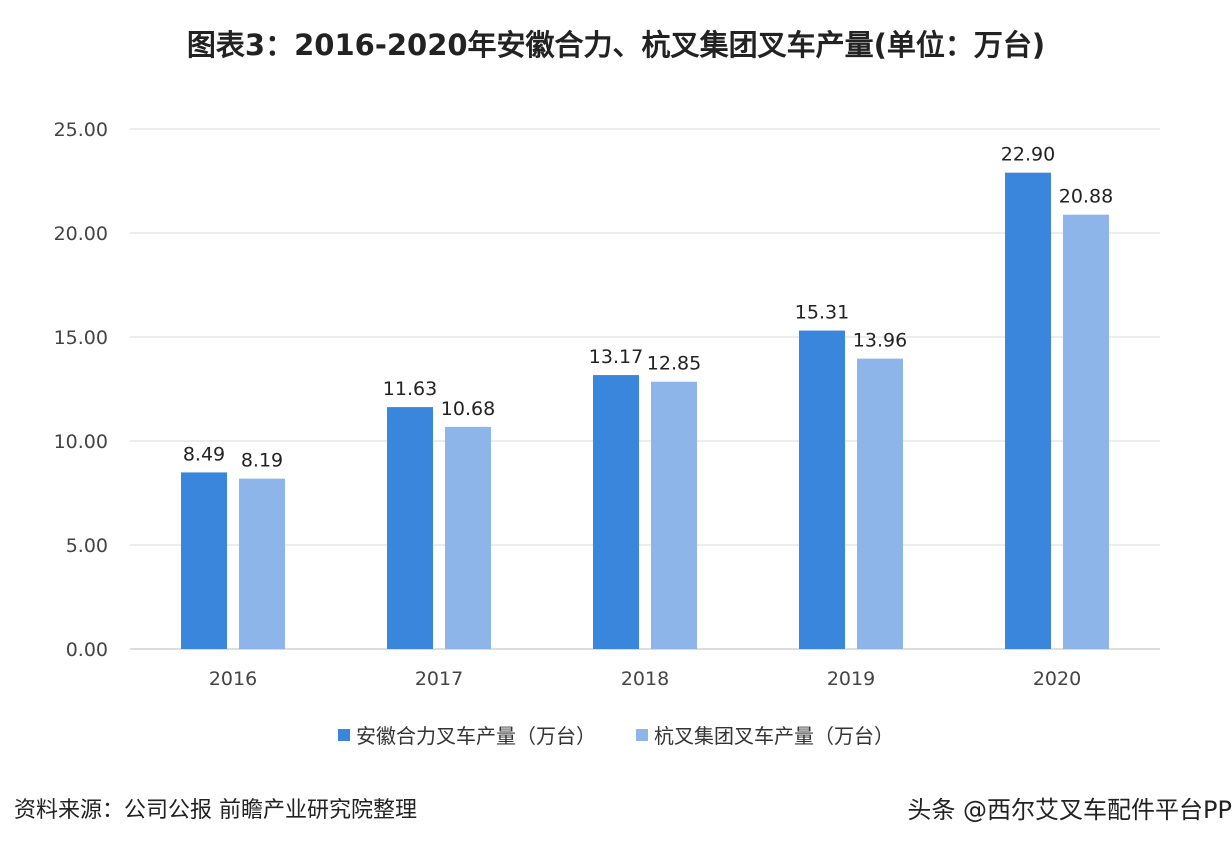  What do you see at coordinates (439, 679) in the screenshot?
I see `x-tick-label: 2017` at bounding box center [439, 679].